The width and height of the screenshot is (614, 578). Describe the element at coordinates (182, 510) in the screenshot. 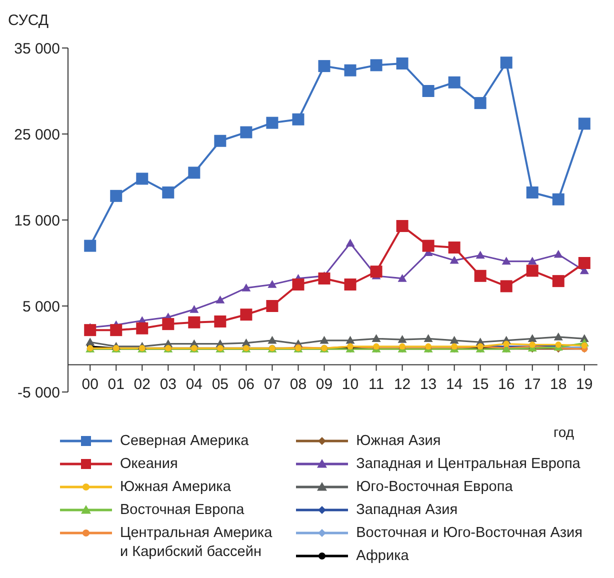

I see `legend-label: Восточная Европа` at that location.